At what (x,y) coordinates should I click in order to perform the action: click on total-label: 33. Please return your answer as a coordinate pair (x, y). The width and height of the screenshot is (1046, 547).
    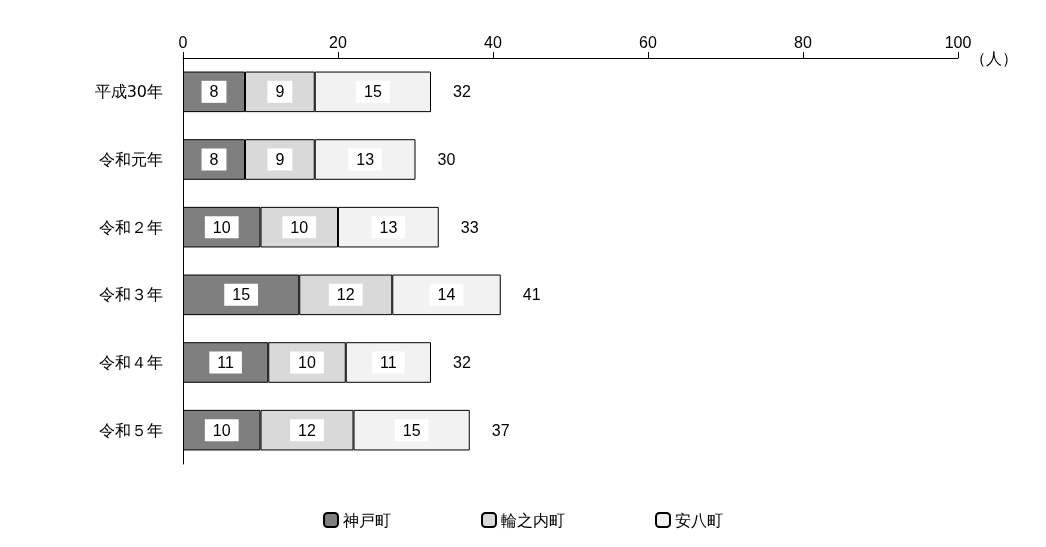
    Looking at the image, I should click on (469, 227).